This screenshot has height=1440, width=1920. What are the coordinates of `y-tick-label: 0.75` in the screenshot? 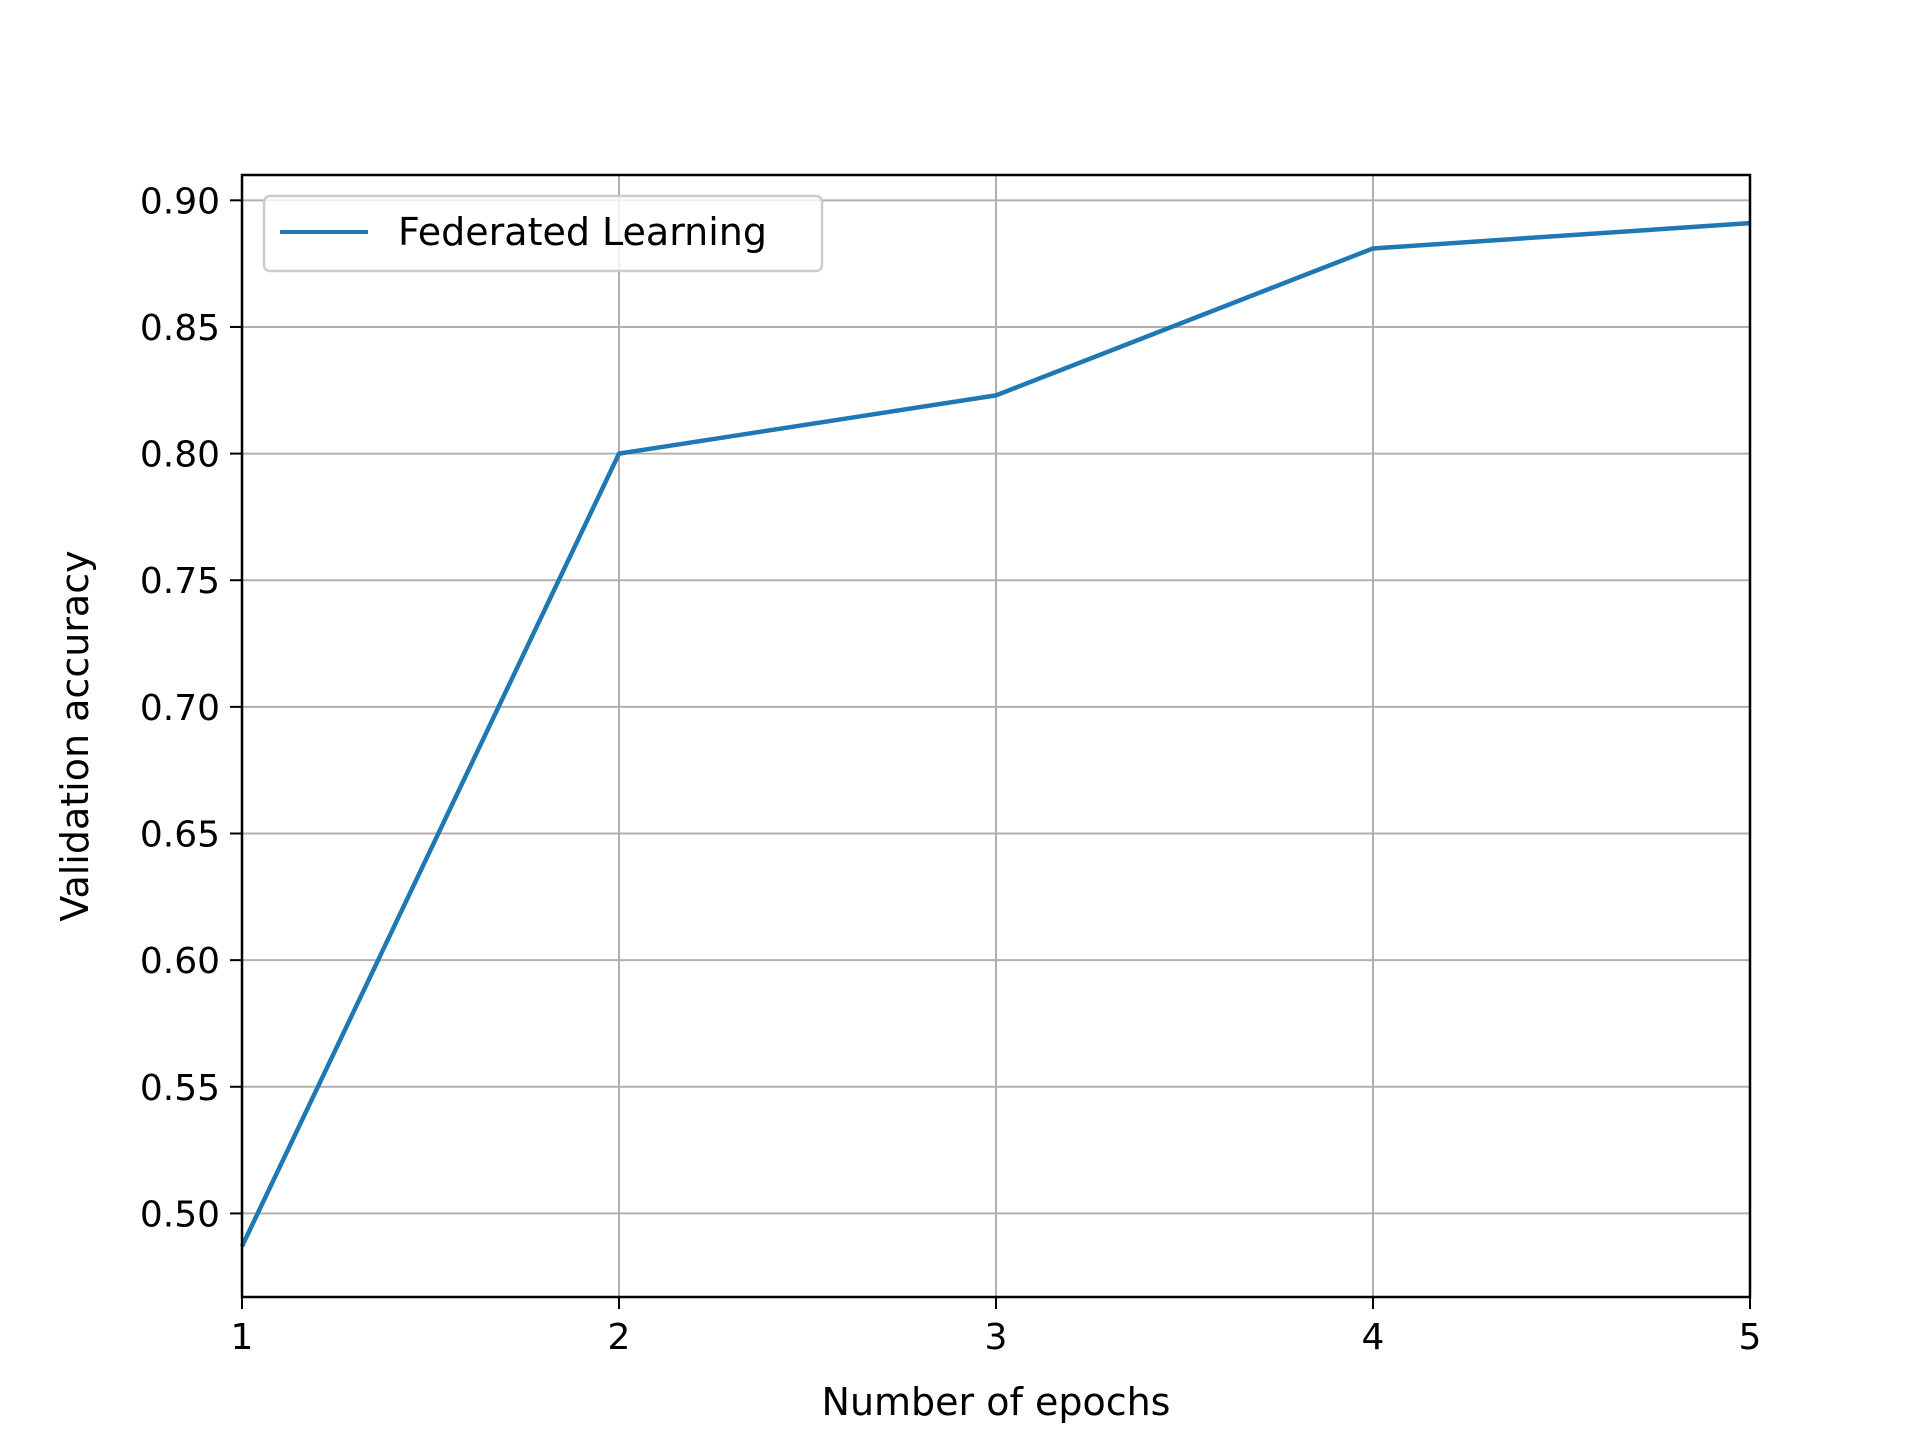 It's located at (180, 581).